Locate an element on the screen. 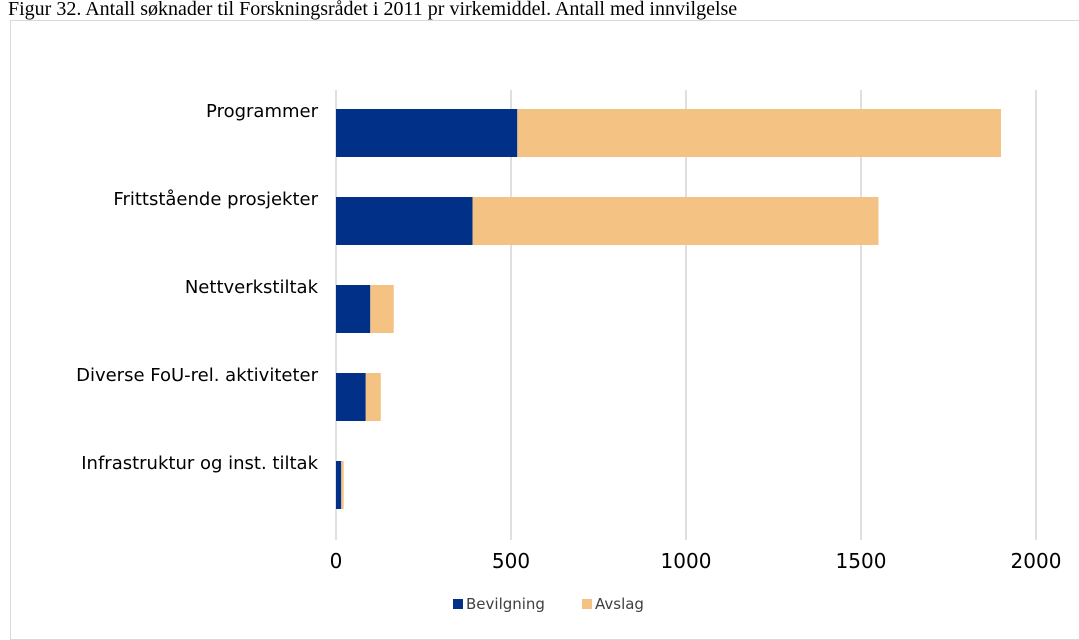 The width and height of the screenshot is (1079, 640). legend-swatch-bevilgning is located at coordinates (458, 604).